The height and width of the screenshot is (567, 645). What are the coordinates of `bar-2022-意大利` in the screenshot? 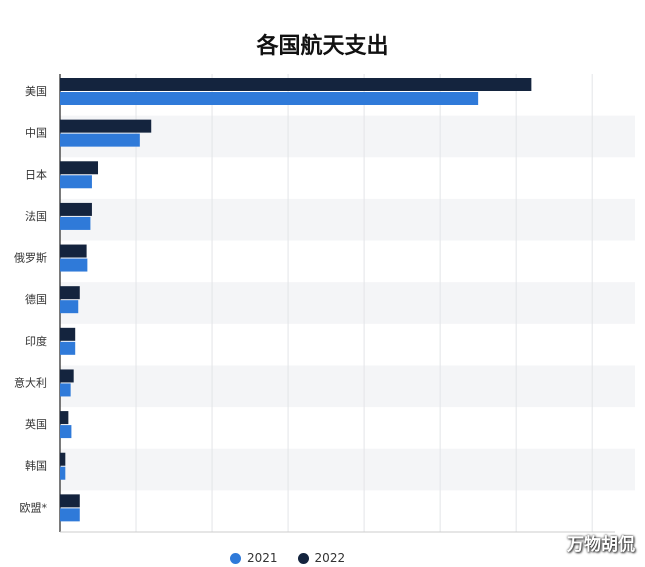 It's located at (67, 376).